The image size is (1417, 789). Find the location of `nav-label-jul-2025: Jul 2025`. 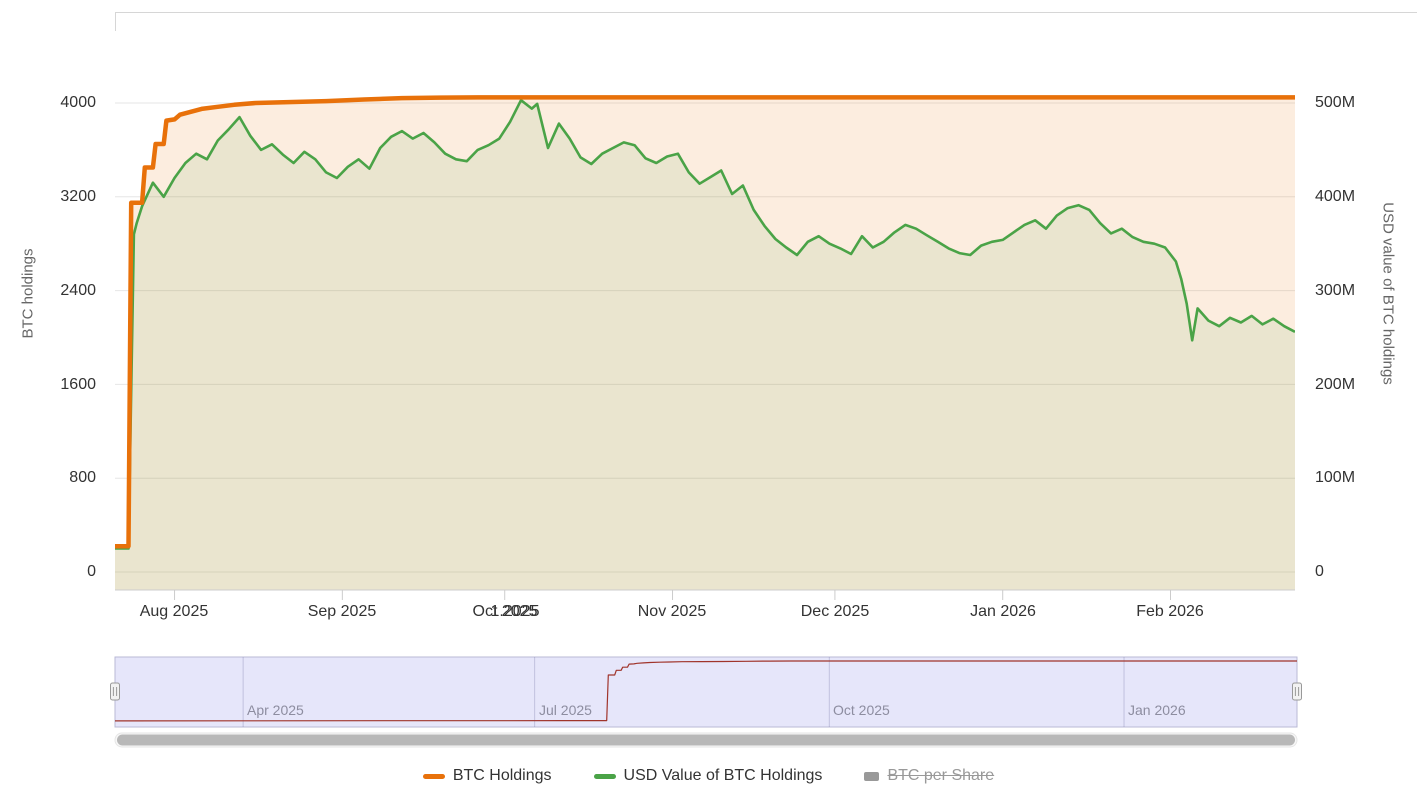

nav-label-jul-2025: Jul 2025 is located at coordinates (565, 710).